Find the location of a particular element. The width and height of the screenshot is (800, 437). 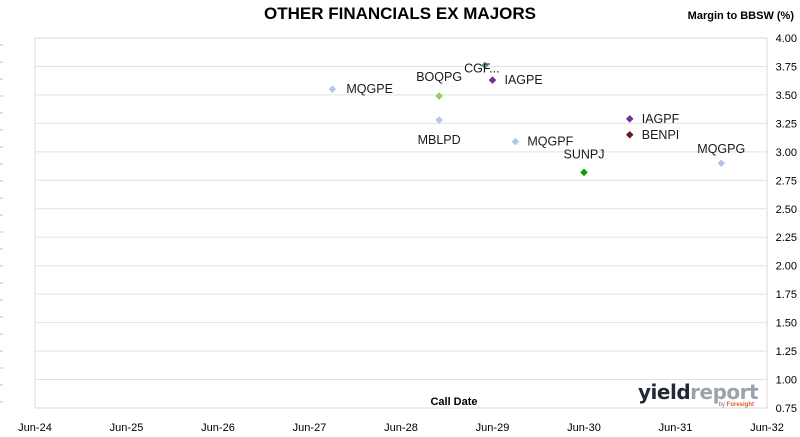

x-tick-label: Jun-27 is located at coordinates (310, 428).